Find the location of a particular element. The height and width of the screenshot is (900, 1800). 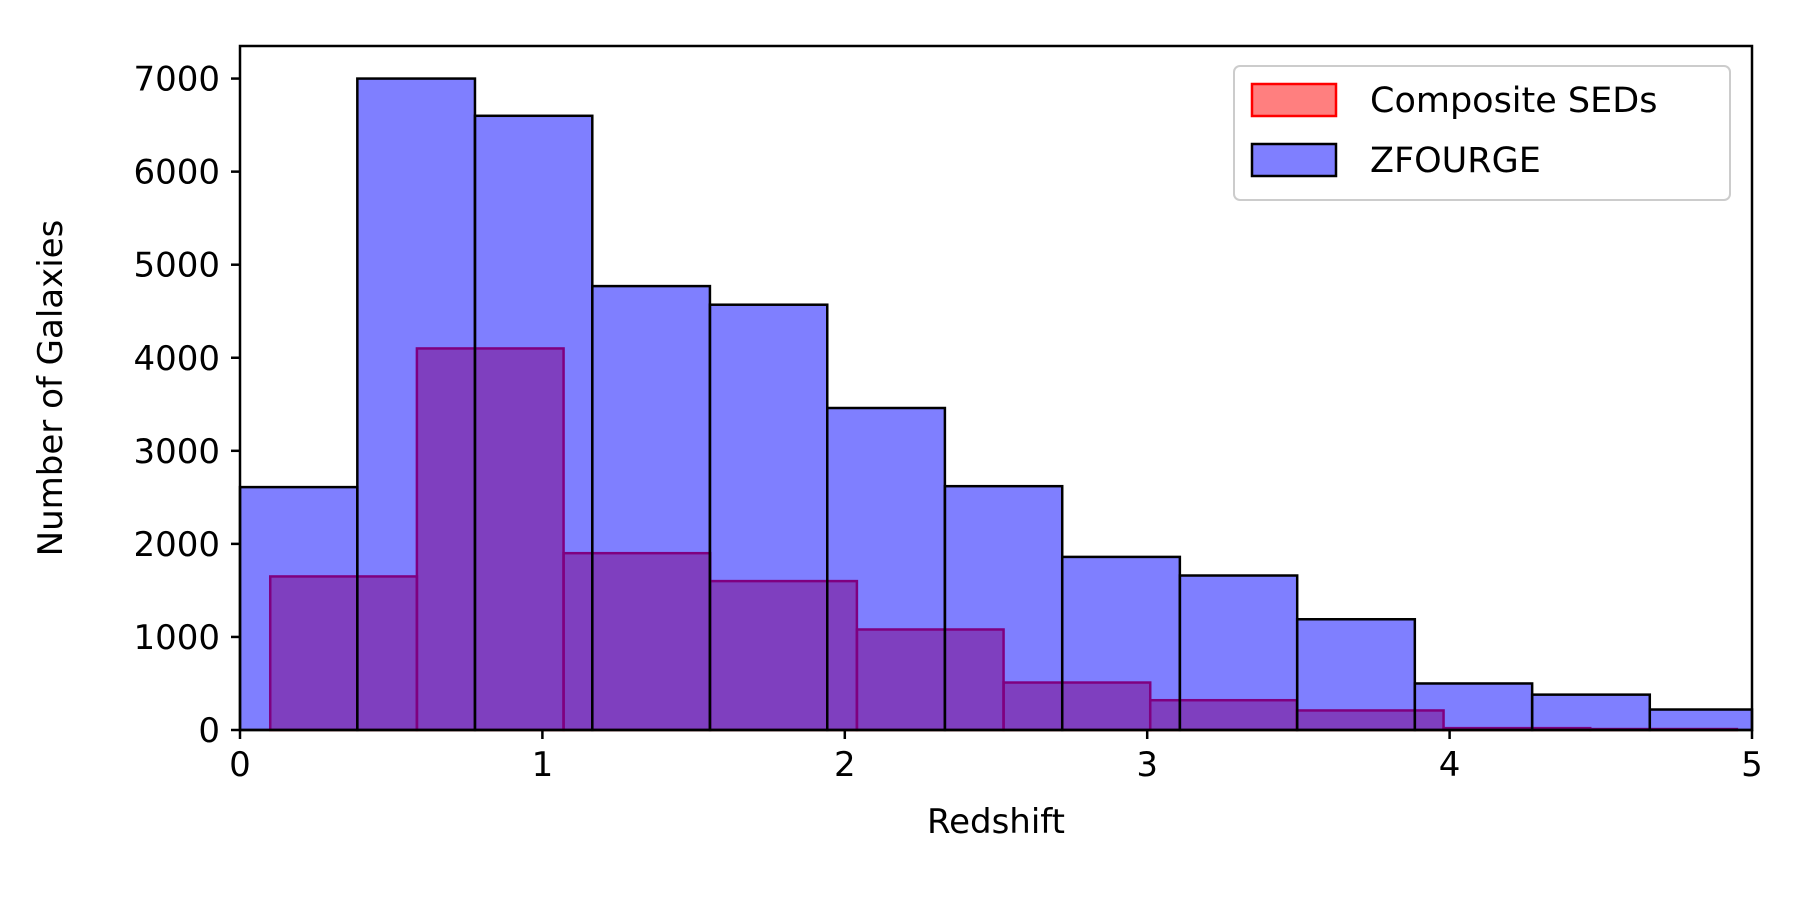

x-tick-label-3: 3 is located at coordinates (1147, 765).